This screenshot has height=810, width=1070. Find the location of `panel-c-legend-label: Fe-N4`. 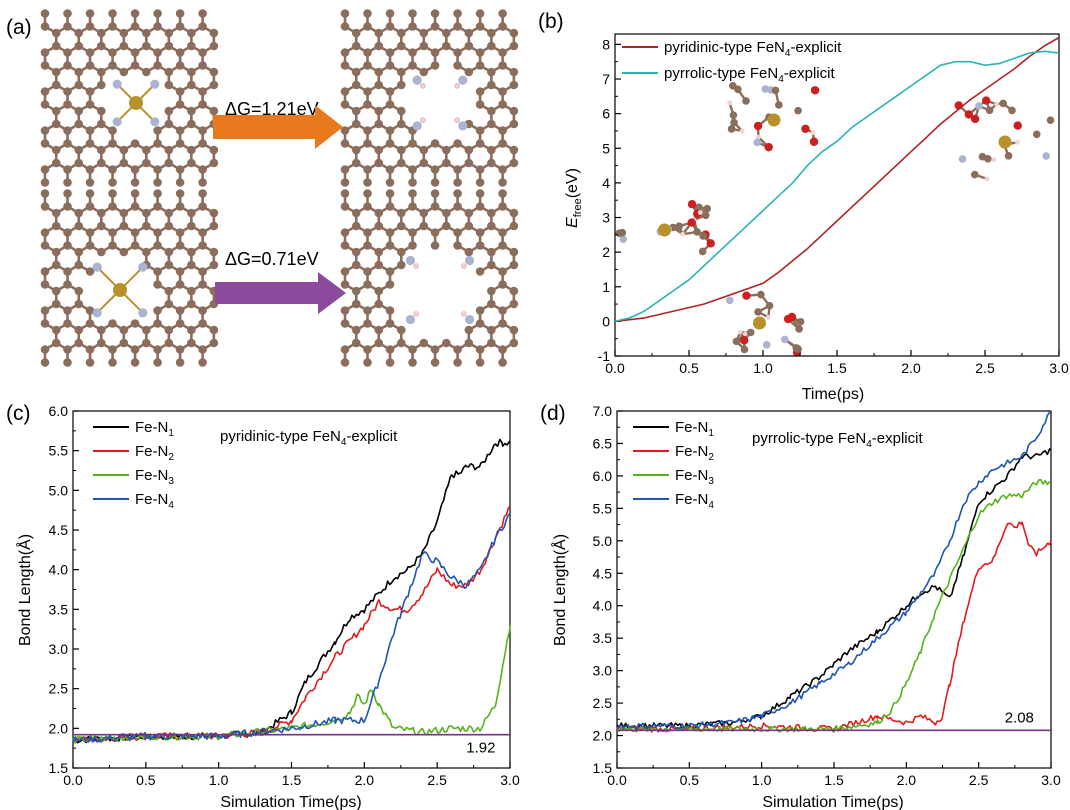

panel-c-legend-label: Fe-N4 is located at coordinates (154, 501).